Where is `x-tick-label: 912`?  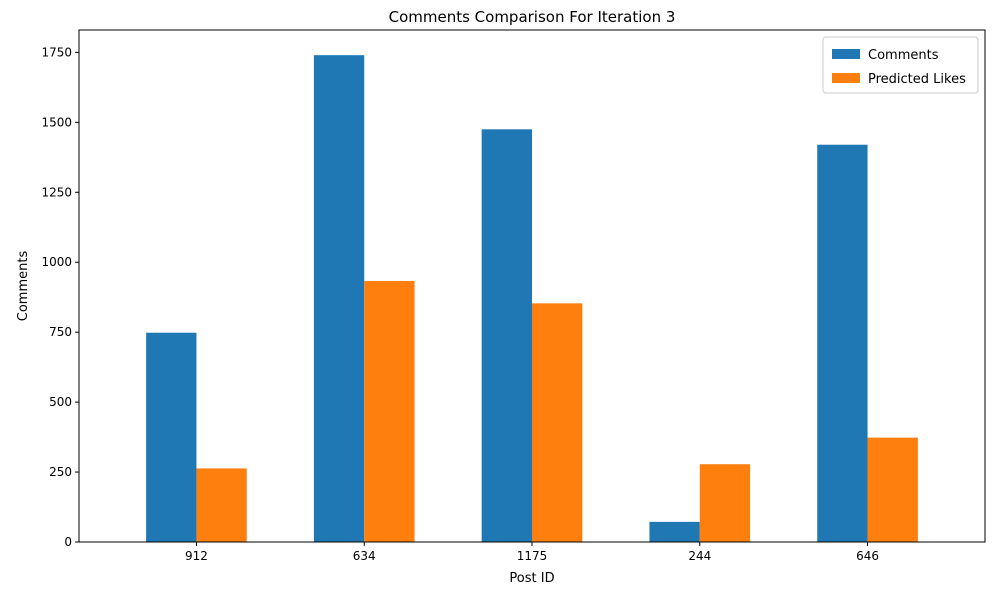
x-tick-label: 912 is located at coordinates (196, 556).